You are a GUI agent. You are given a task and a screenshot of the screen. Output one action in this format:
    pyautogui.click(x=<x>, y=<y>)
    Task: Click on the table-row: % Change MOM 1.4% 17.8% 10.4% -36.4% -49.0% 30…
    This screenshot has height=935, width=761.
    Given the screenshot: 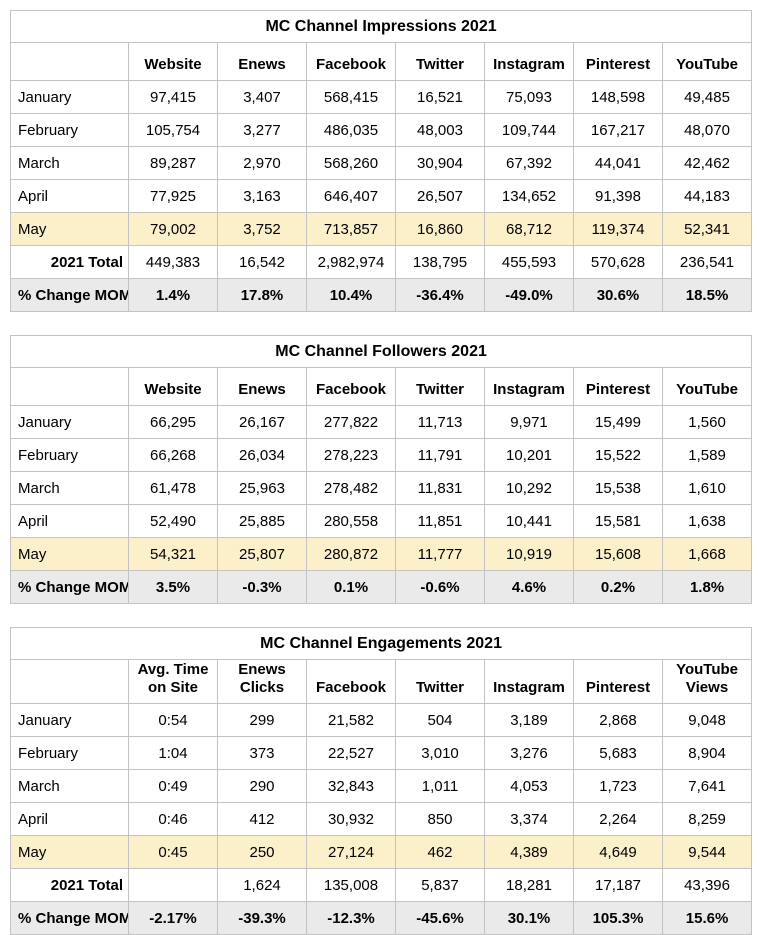 What is the action you would take?
    pyautogui.click(x=381, y=295)
    